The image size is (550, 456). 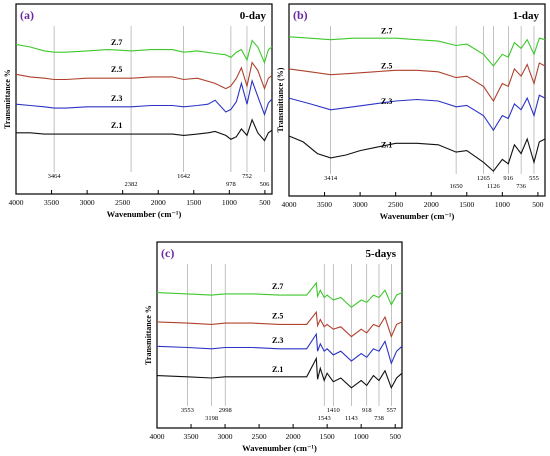 I want to click on peak-label: 3414, so click(x=331, y=178).